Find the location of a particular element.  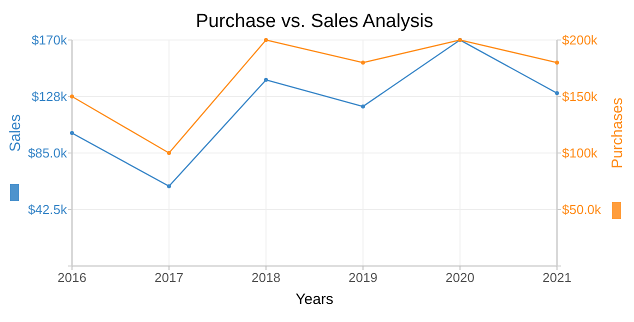

y2-tick-label: $200k is located at coordinates (580, 40).